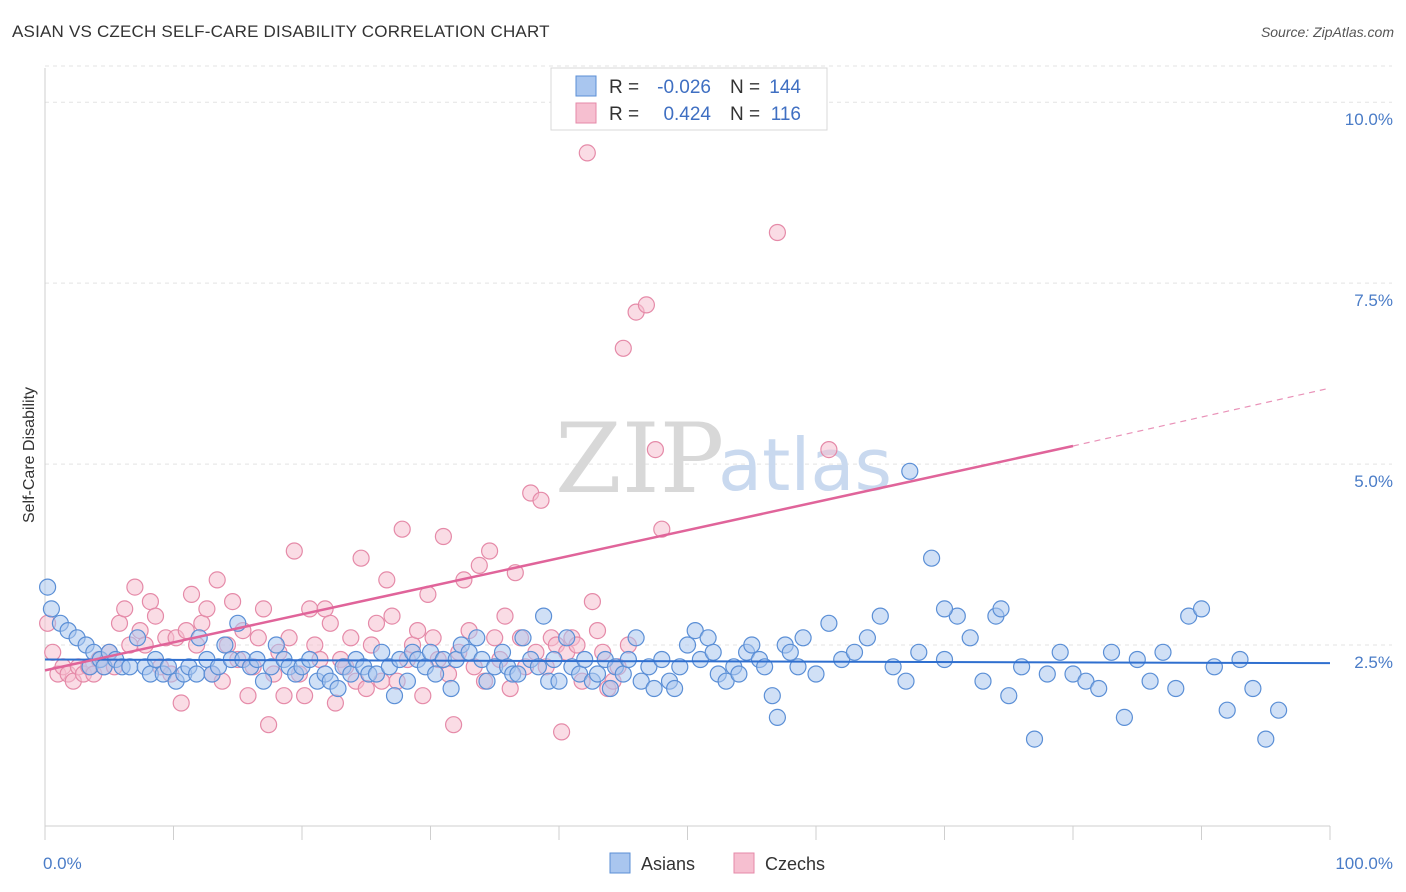  I want to click on bottom-legend-czechs: Czechs, so click(795, 864).